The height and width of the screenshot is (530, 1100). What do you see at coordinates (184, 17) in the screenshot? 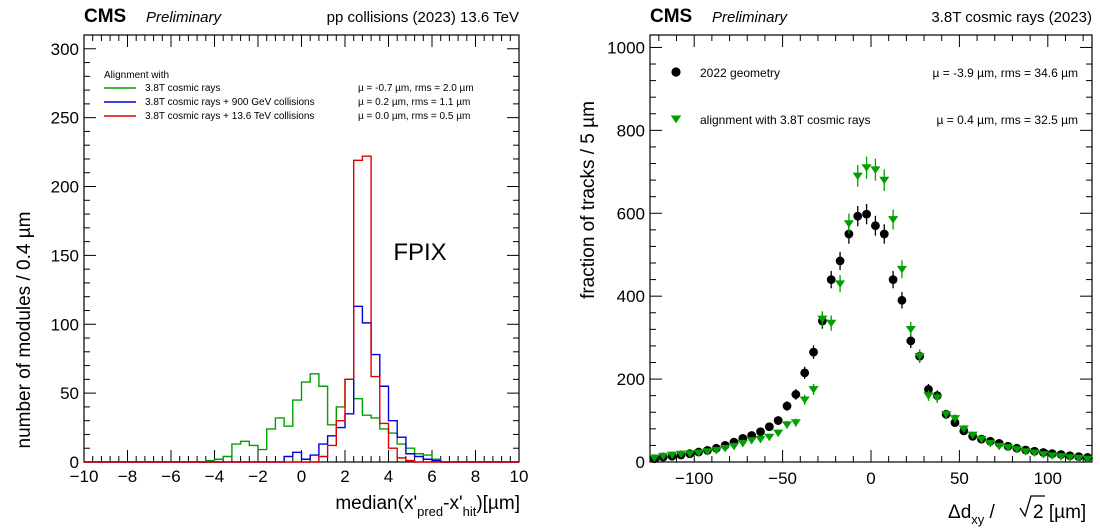
I see `left-preliminary-label: Preliminary` at bounding box center [184, 17].